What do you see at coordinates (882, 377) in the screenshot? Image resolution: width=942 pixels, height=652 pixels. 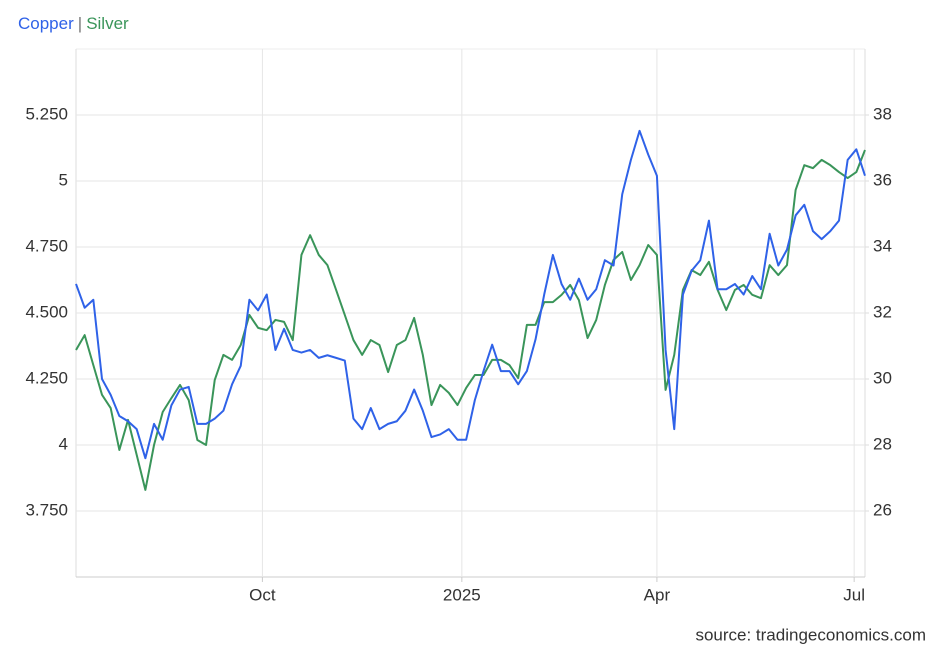 I see `y2-tick-label: 30` at bounding box center [882, 377].